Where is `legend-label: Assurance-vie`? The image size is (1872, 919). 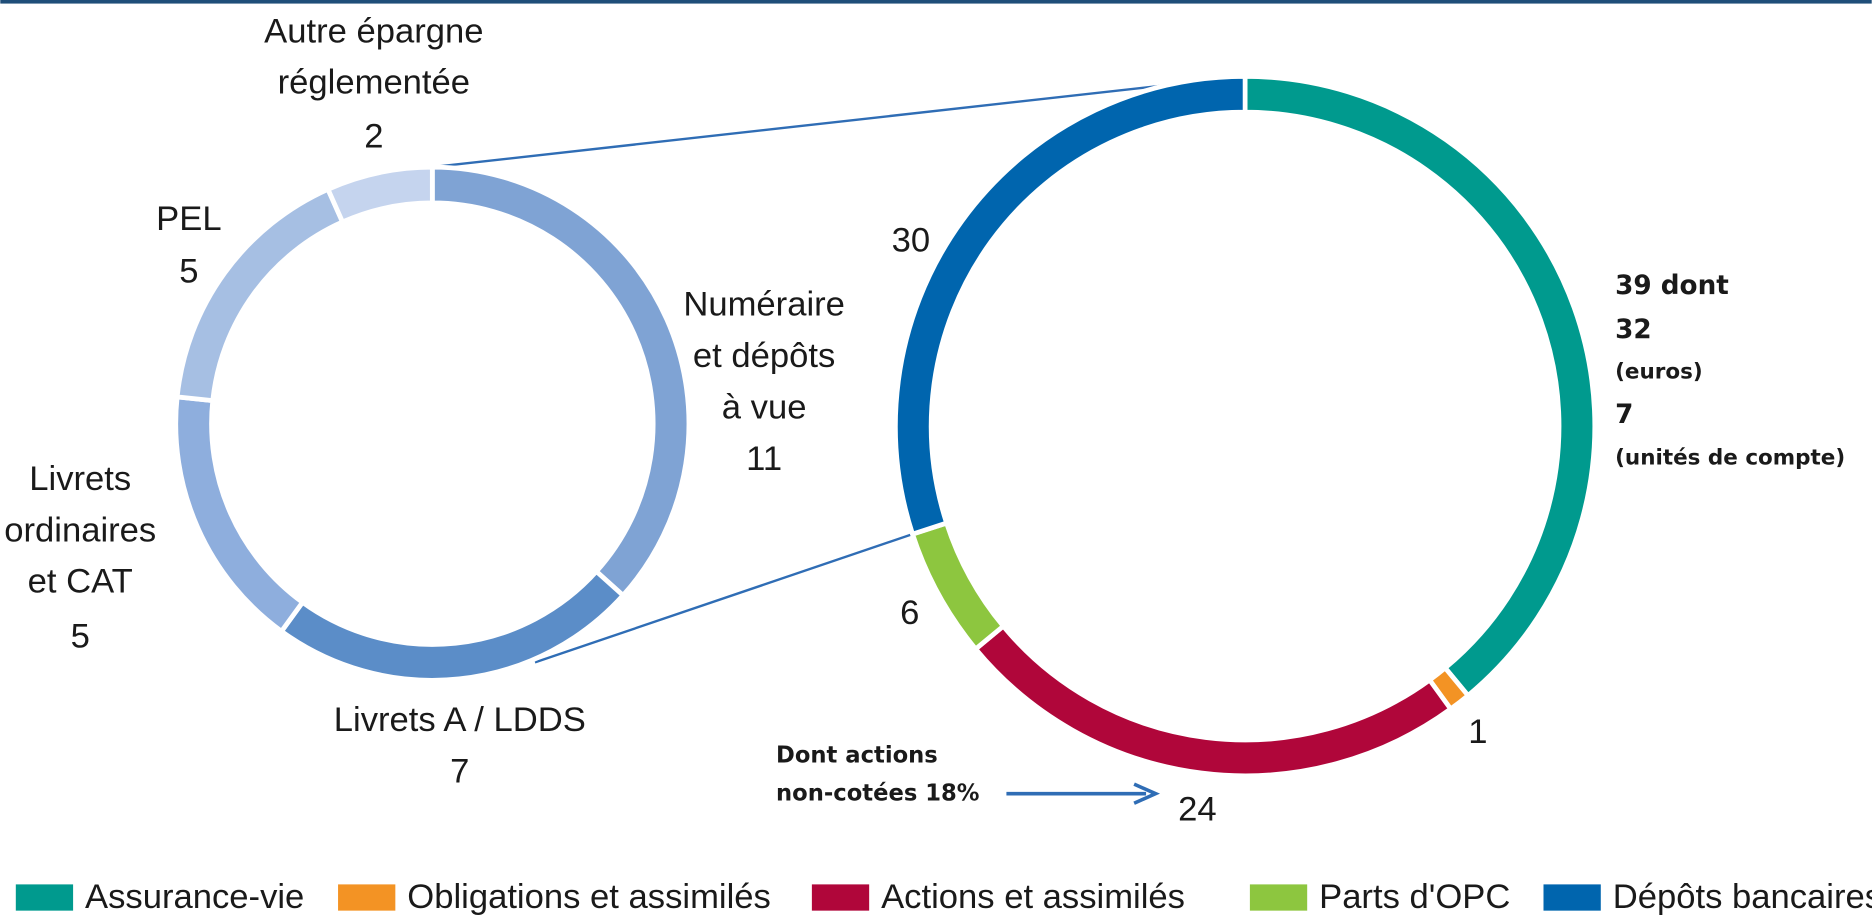 legend-label: Assurance-vie is located at coordinates (194, 897).